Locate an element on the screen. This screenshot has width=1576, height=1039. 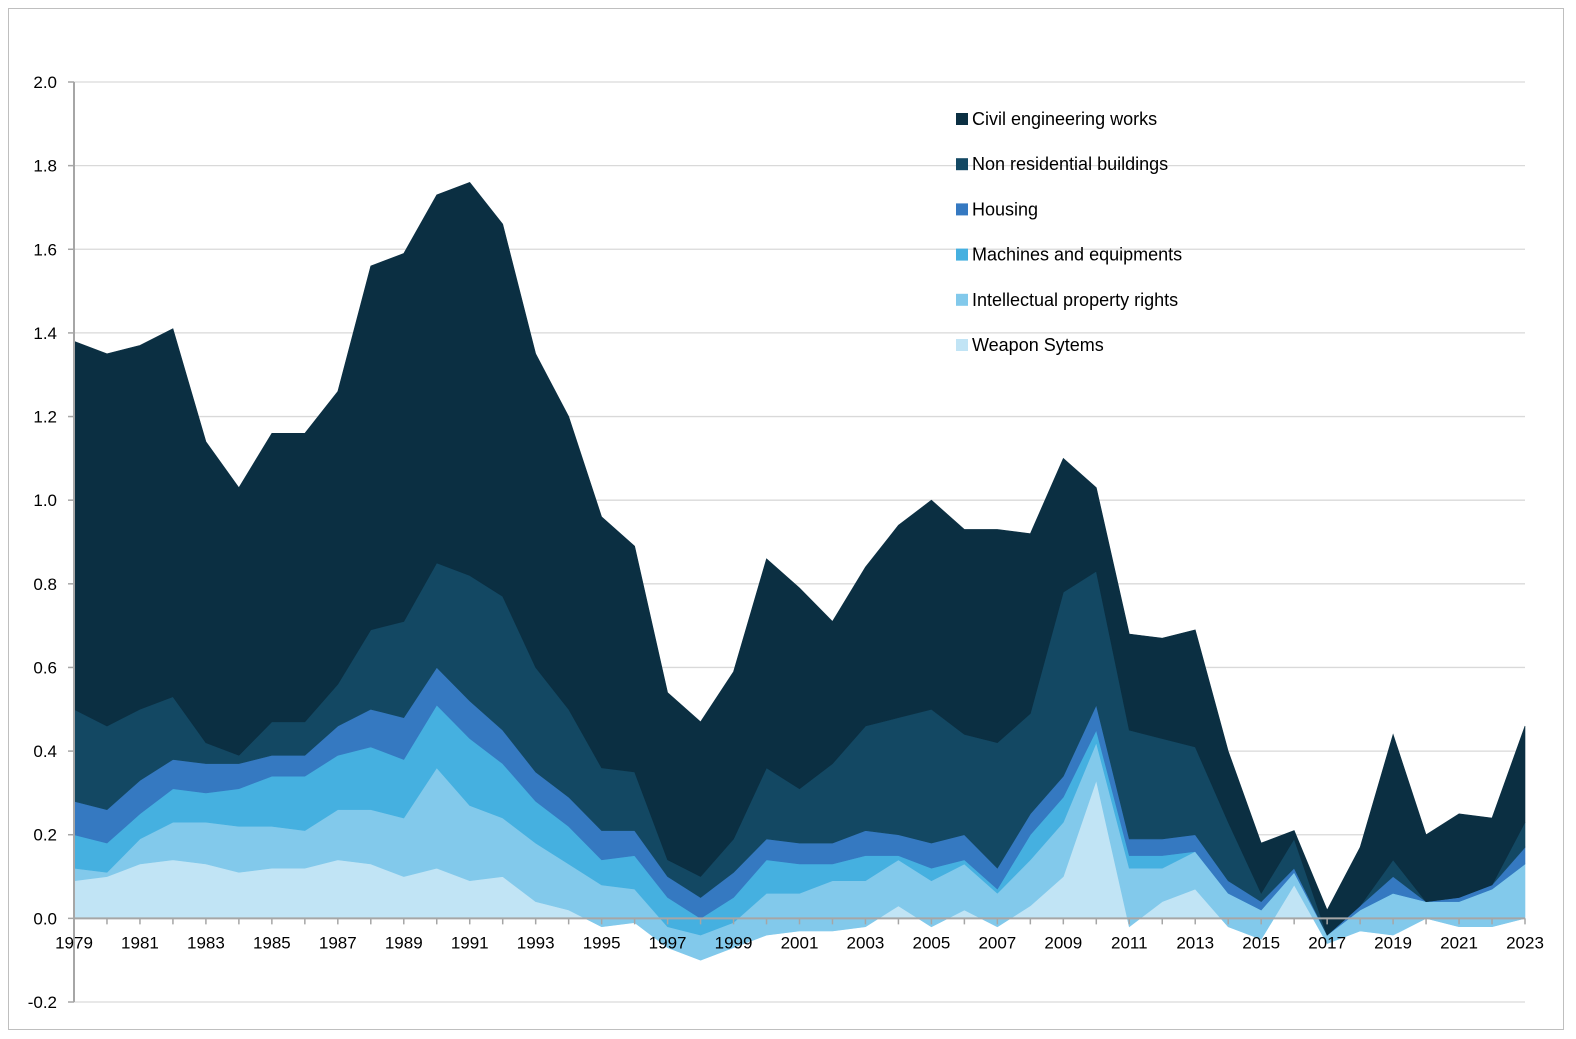
x-tick-label: 1997 is located at coordinates (668, 942).